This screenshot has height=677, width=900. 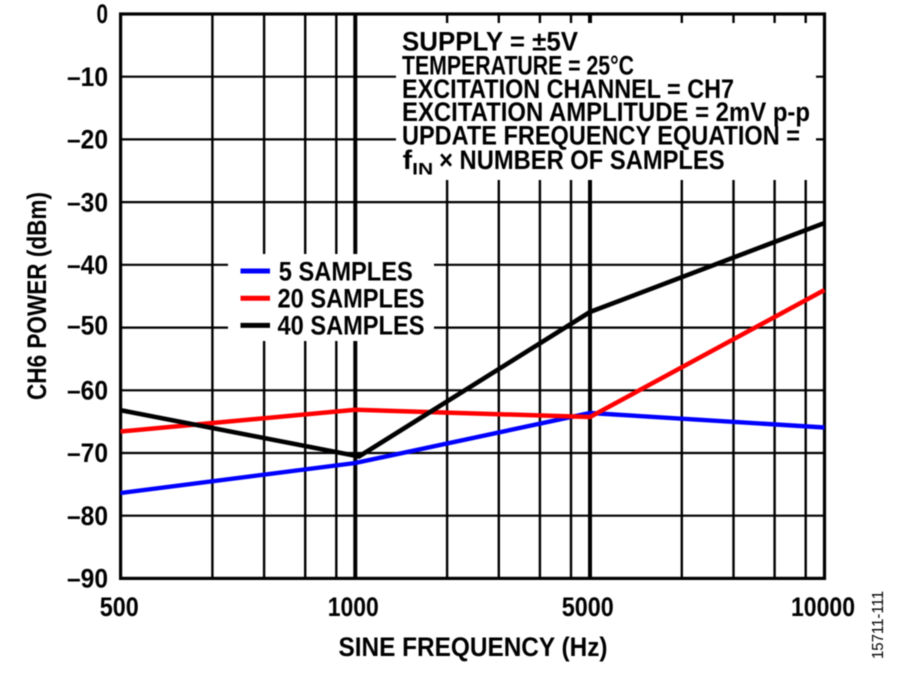 What do you see at coordinates (518, 65) in the screenshot?
I see `svg-text: TEMPERATURE = 25°C` at bounding box center [518, 65].